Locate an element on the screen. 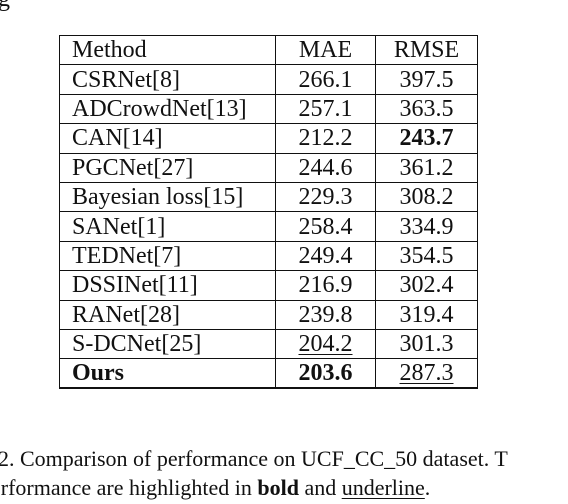  table-row: Bayesian loss[15] 229.3 308.2 is located at coordinates (268, 197).